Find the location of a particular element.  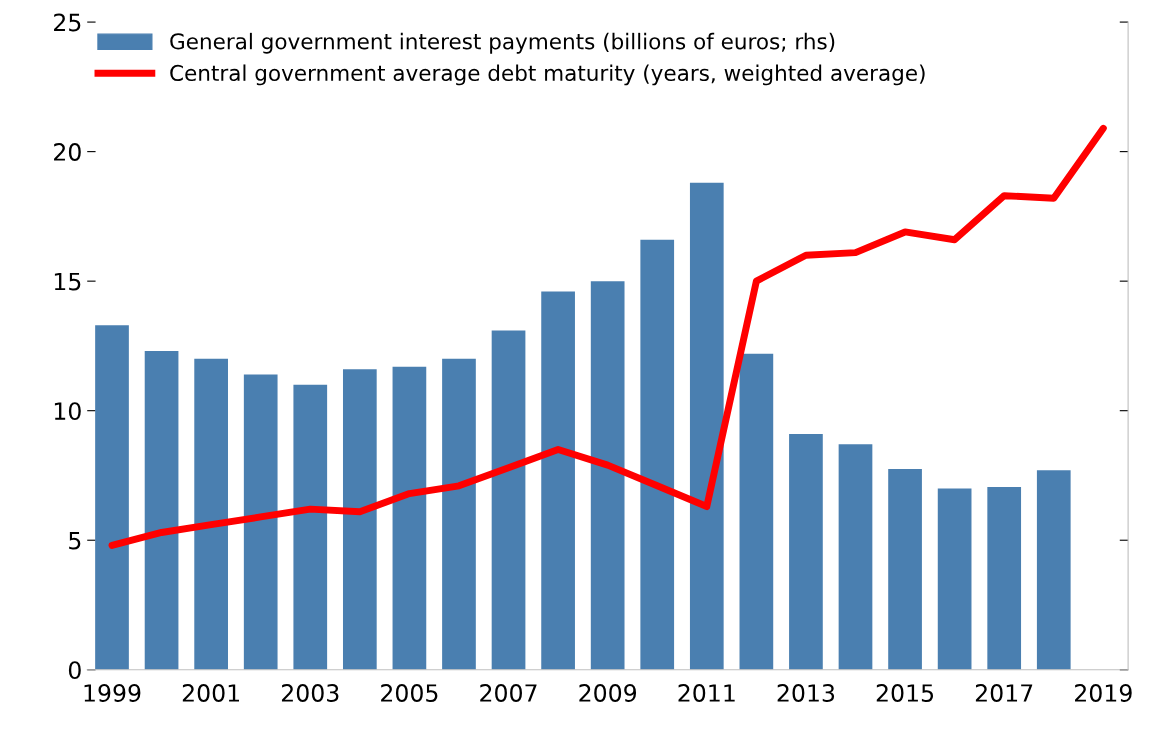

legend-label: Central government average debt maturity (years, weighted average) is located at coordinates (547, 75).